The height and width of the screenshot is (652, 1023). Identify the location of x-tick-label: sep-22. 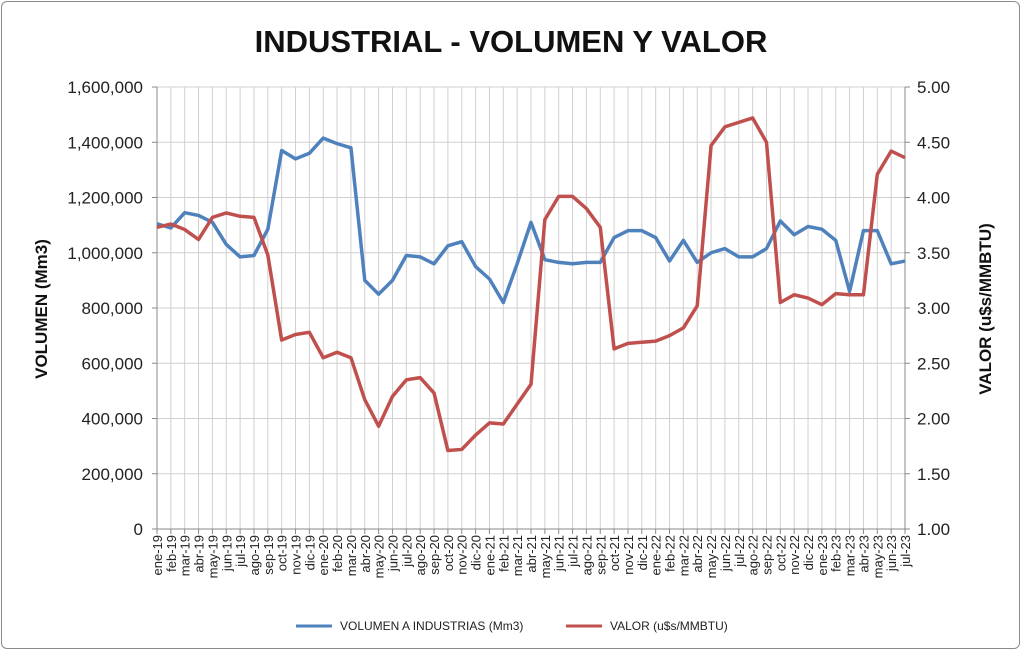
(766, 555).